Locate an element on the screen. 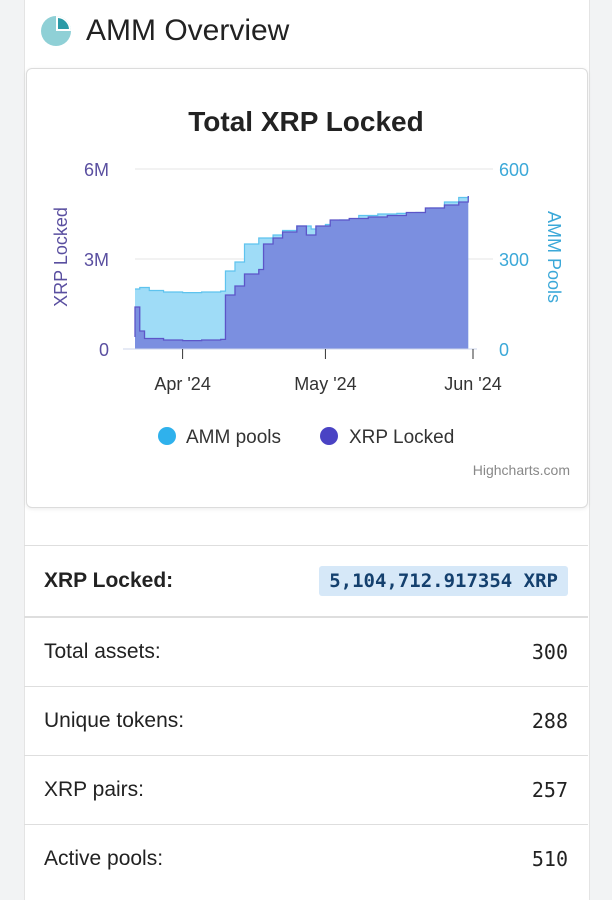 This screenshot has width=612, height=900. legend-marker-amm-pools is located at coordinates (167, 436).